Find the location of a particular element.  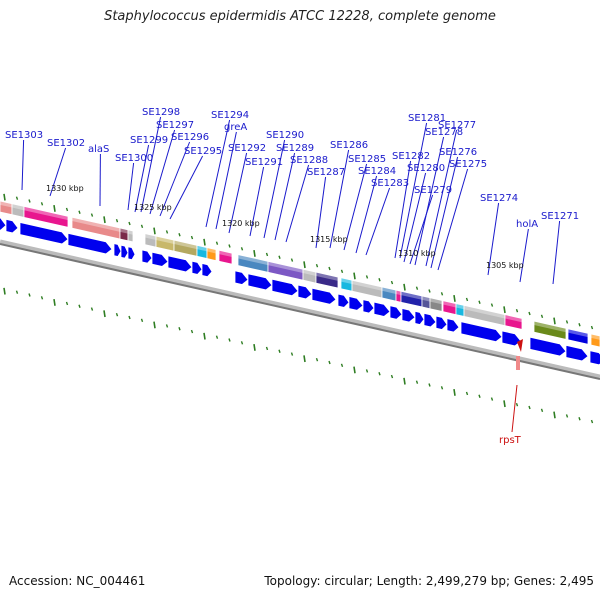

gene-label: SE1289 is located at coordinates (295, 148).